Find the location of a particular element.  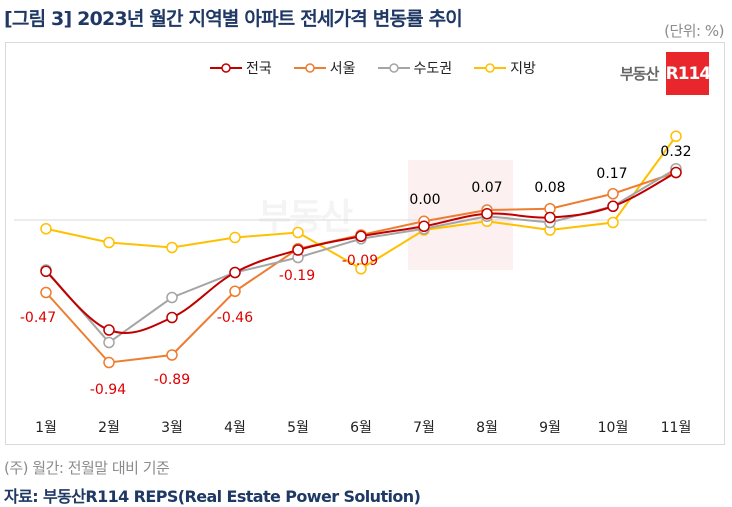

legend-item: 전국 is located at coordinates (241, 68).